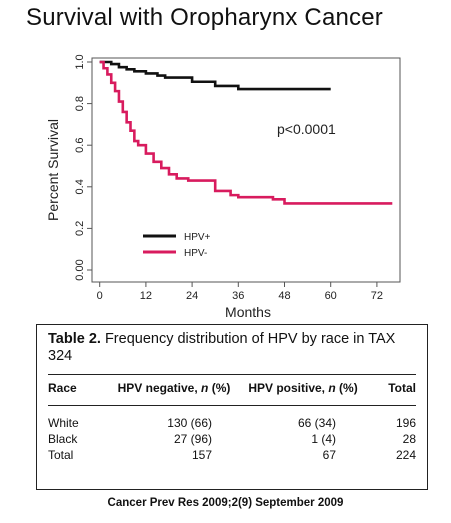 The height and width of the screenshot is (523, 451). I want to click on x-tick-label: 24, so click(192, 296).